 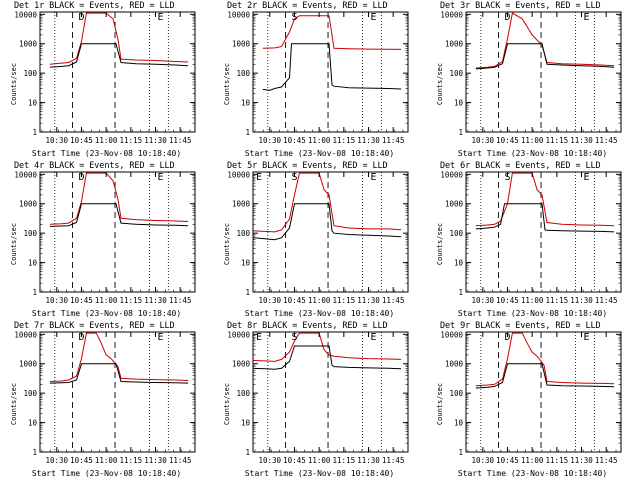 I want to click on panel-title: Det 5r BLACK = Events, RED = LLD, so click(x=307, y=166).